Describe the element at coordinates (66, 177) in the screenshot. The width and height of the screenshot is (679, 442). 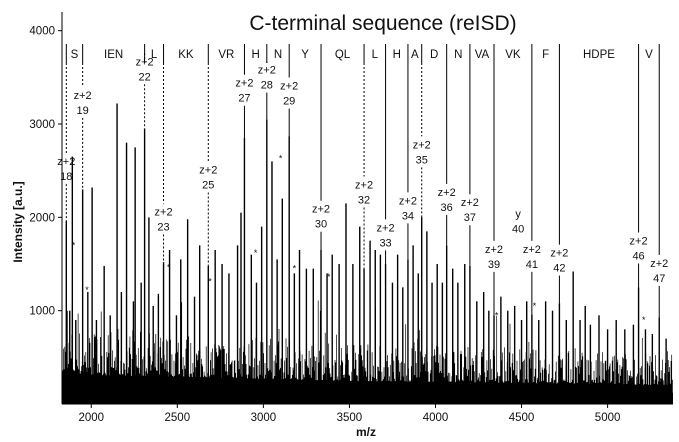
I see `ion-number-label-0: 18` at that location.